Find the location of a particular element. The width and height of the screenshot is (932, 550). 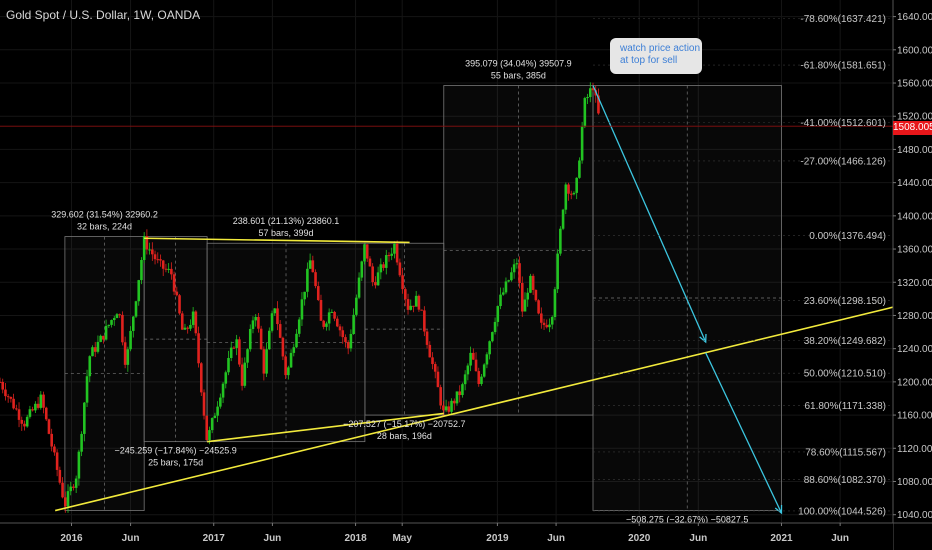

price-tick-label: 1120.000 is located at coordinates (914, 449).